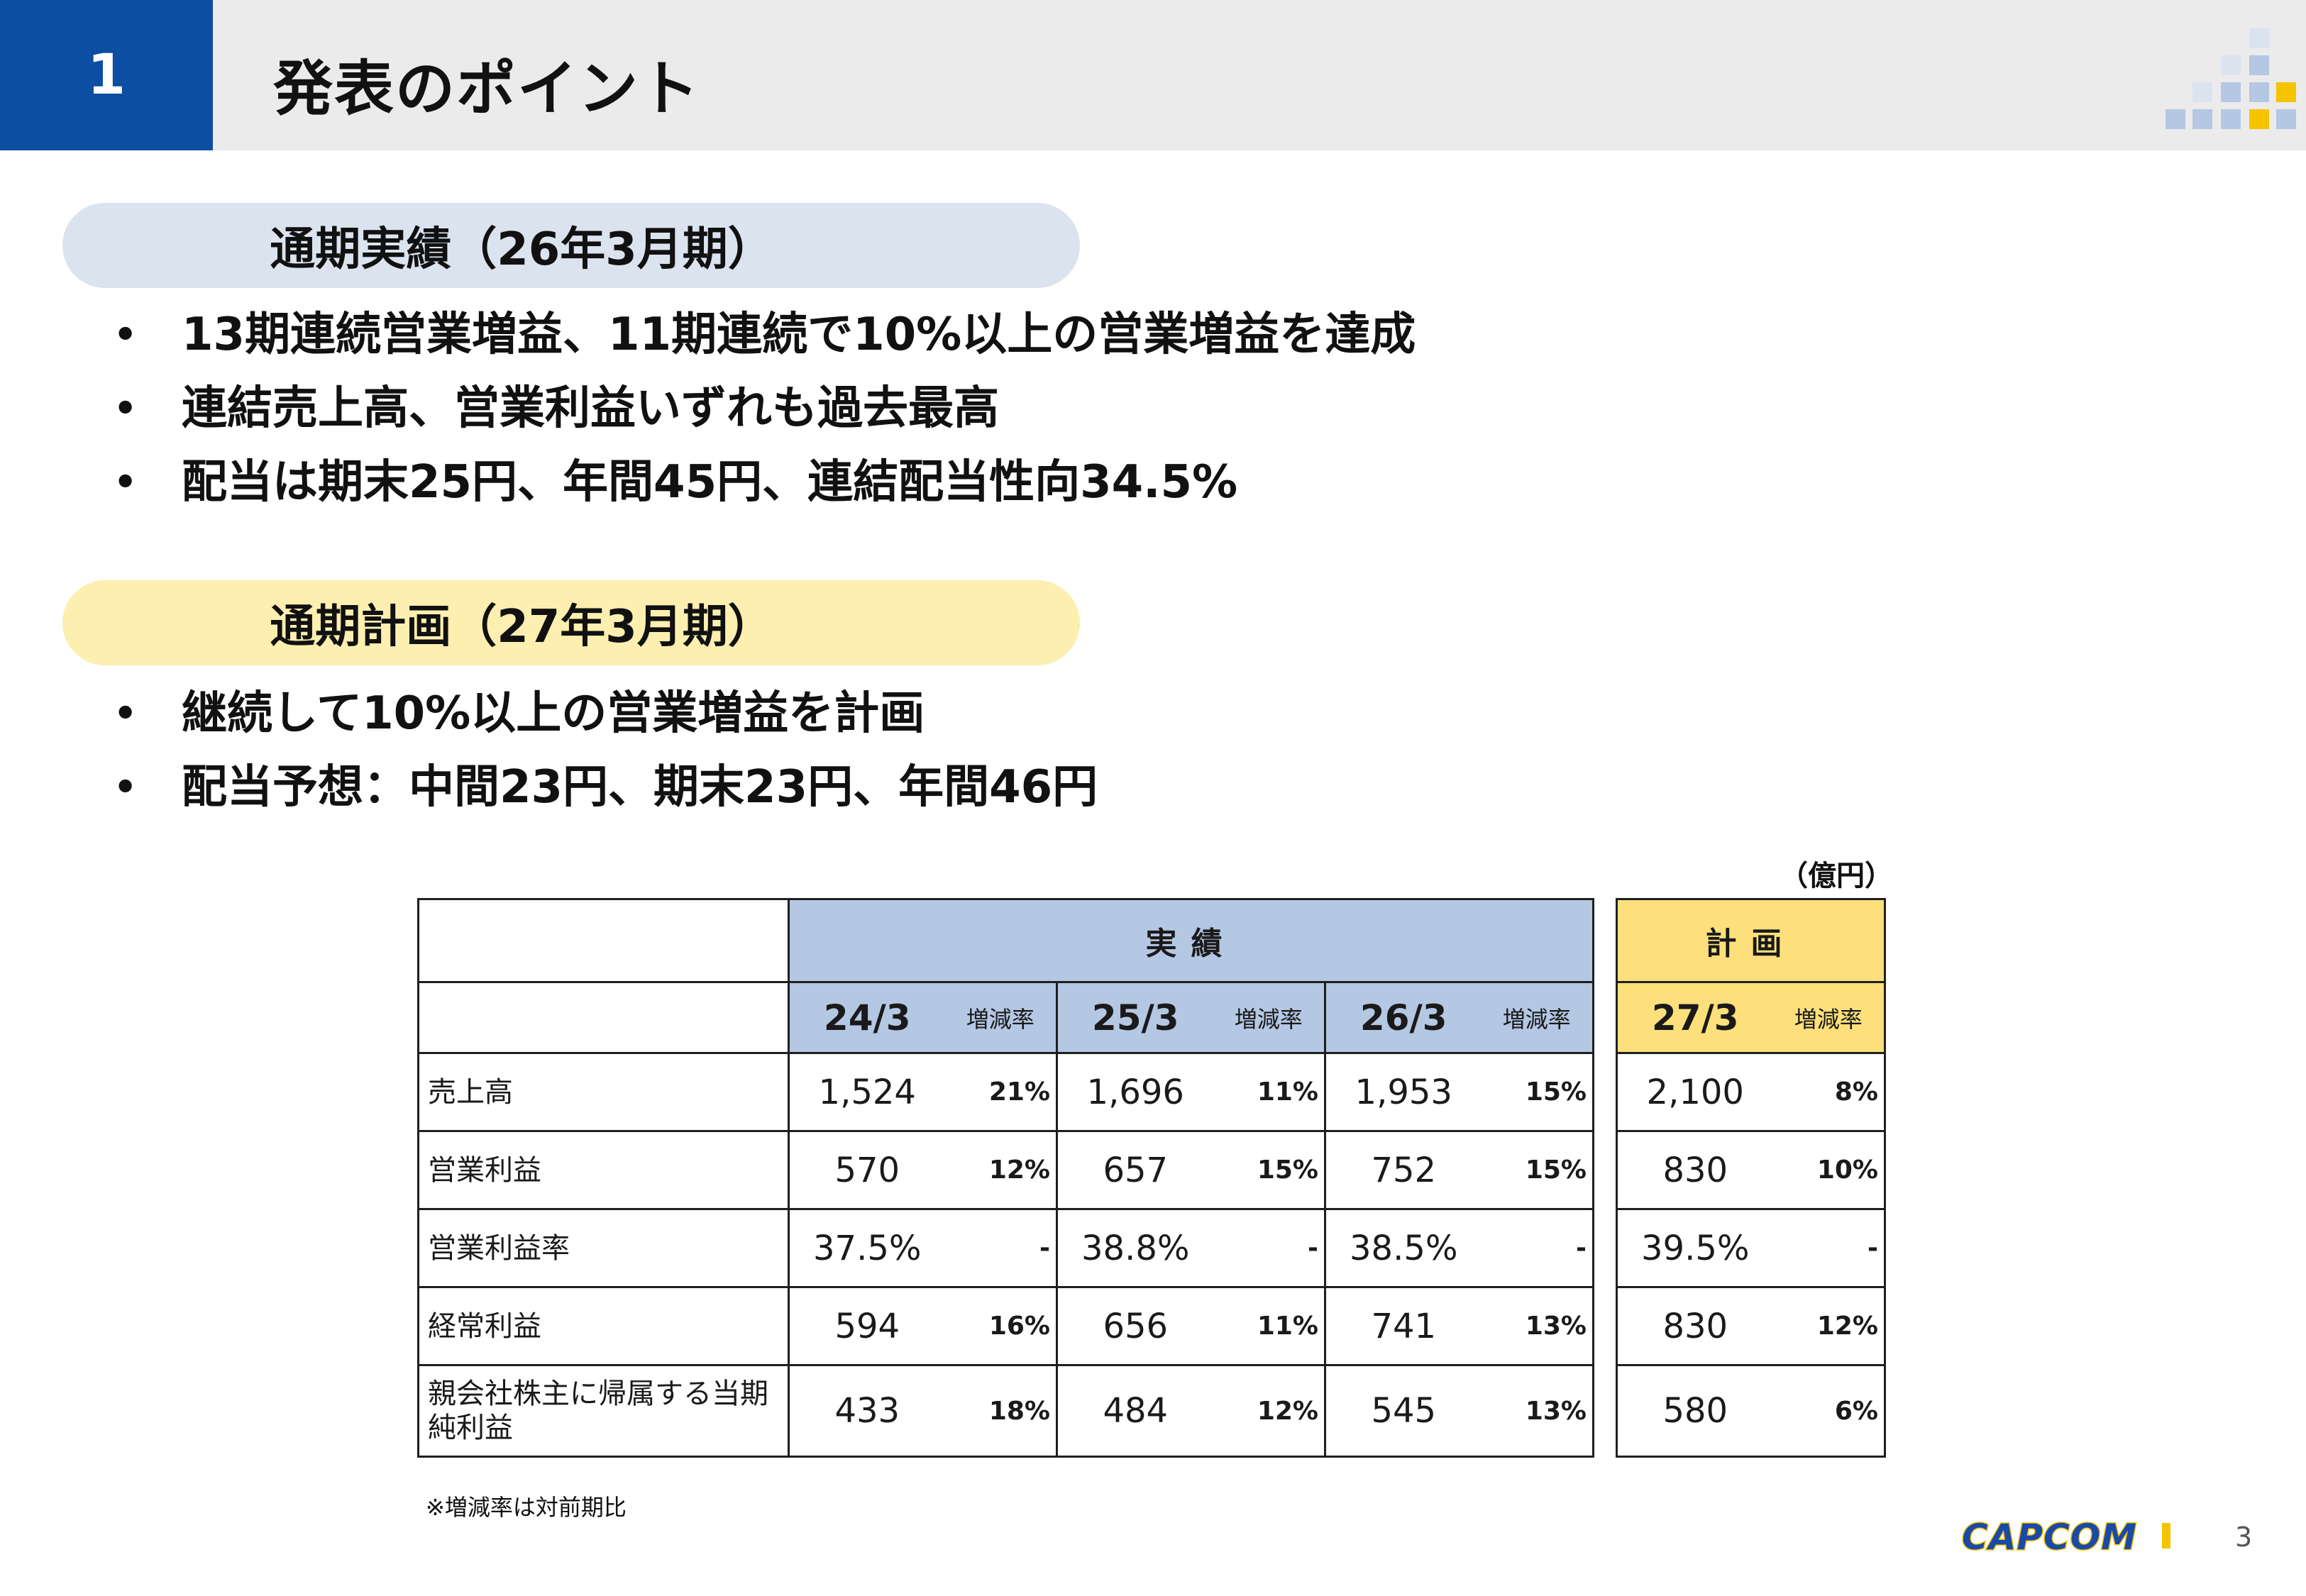  Describe the element at coordinates (553, 713) in the screenshot. I see `bullet-text: 継続して10%以上の営業増益を計画` at that location.